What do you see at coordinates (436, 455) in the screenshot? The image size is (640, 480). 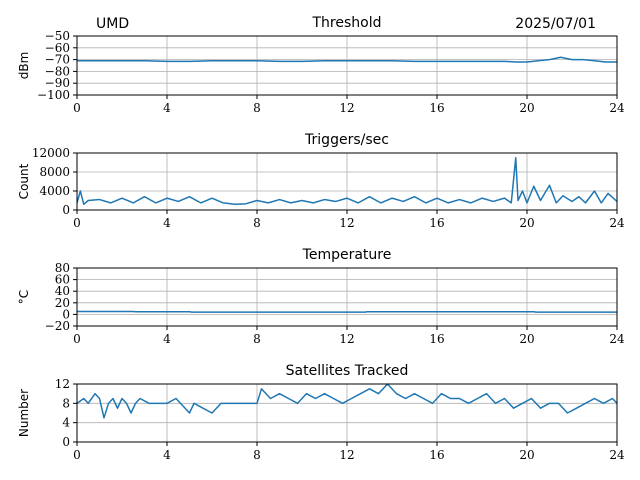 I see `satellites-tracked-xtick-label: 16` at bounding box center [436, 455].